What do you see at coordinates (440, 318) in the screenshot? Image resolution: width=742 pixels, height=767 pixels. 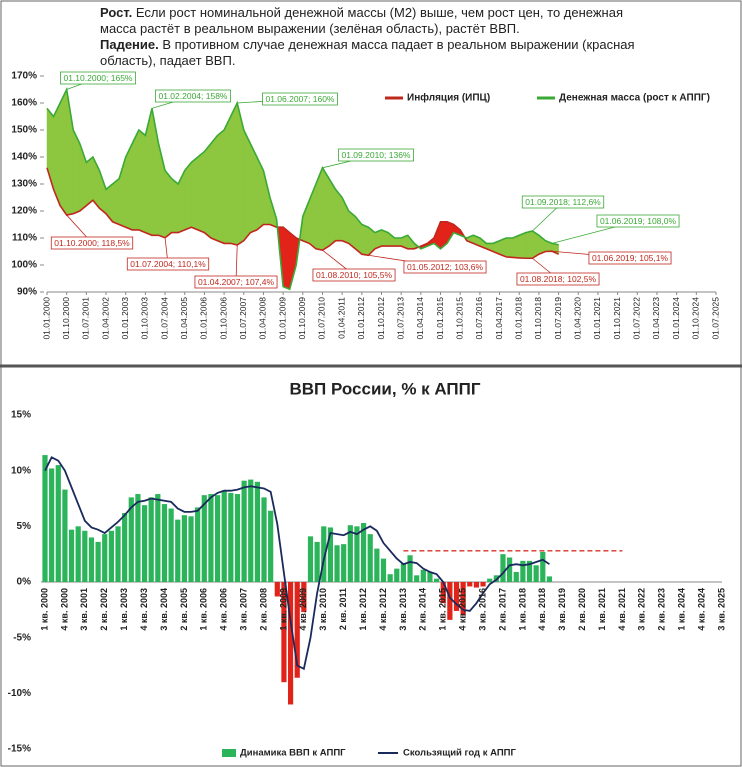 I see `x-tick-label: 01.01.2015` at bounding box center [440, 318].